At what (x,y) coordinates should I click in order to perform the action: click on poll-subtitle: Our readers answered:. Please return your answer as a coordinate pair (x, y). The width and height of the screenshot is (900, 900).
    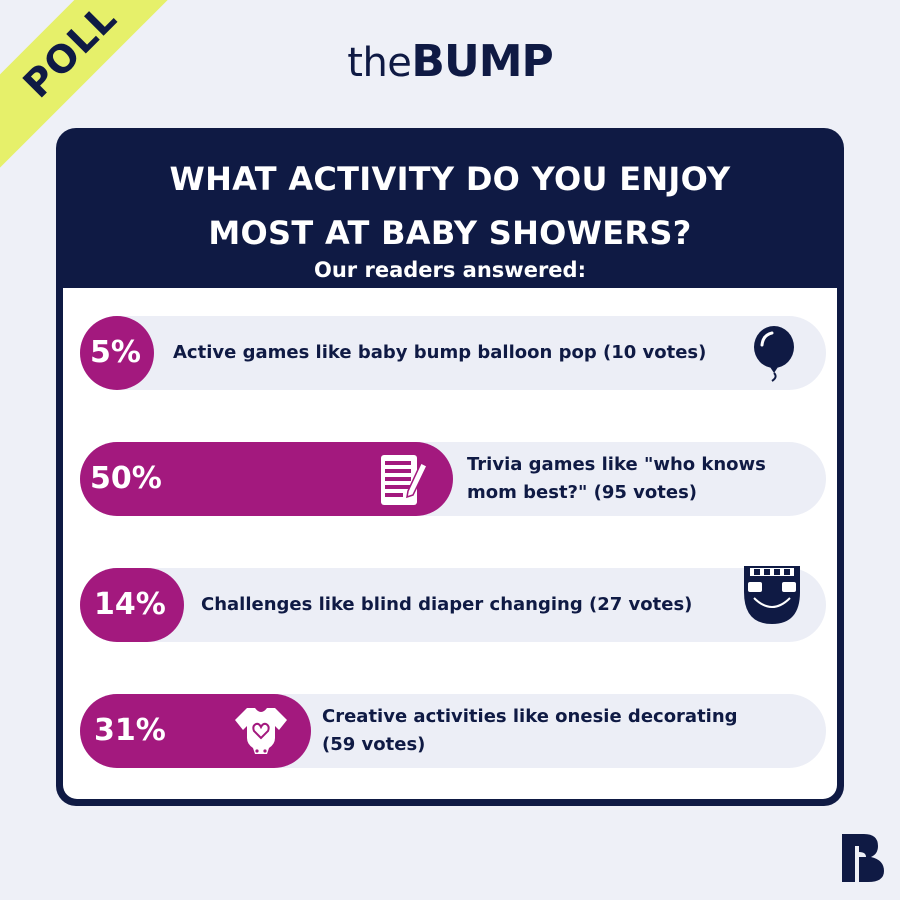
    Looking at the image, I should click on (450, 270).